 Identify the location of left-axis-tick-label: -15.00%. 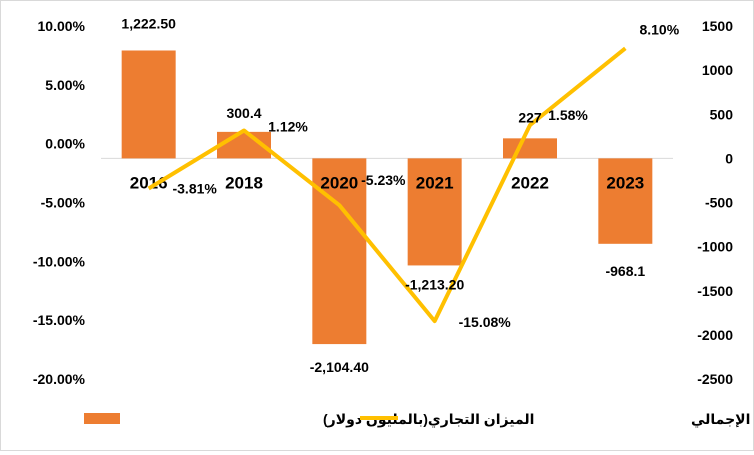
(59, 320).